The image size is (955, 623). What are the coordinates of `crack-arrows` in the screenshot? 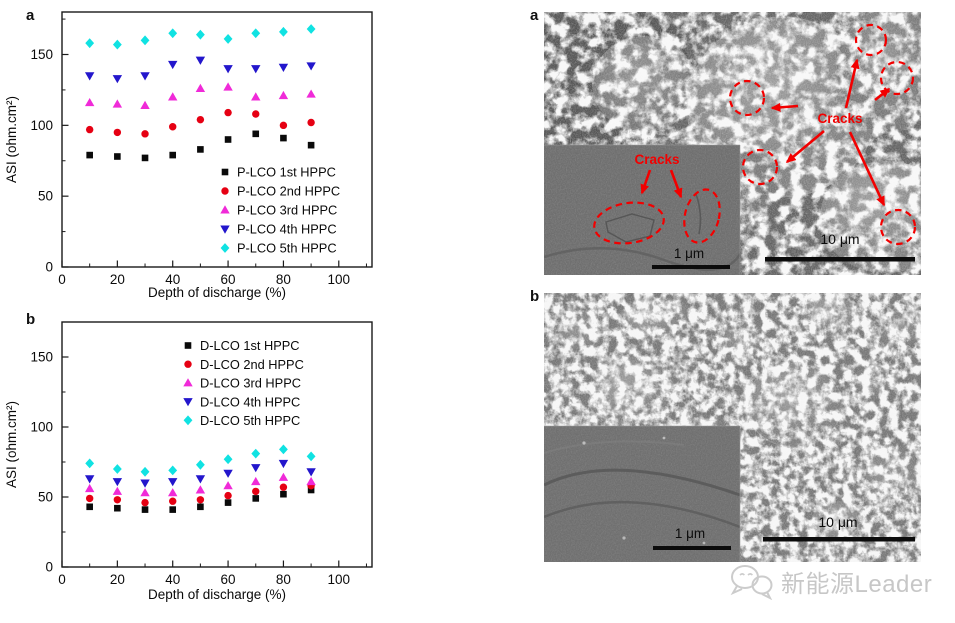 It's located at (765, 132).